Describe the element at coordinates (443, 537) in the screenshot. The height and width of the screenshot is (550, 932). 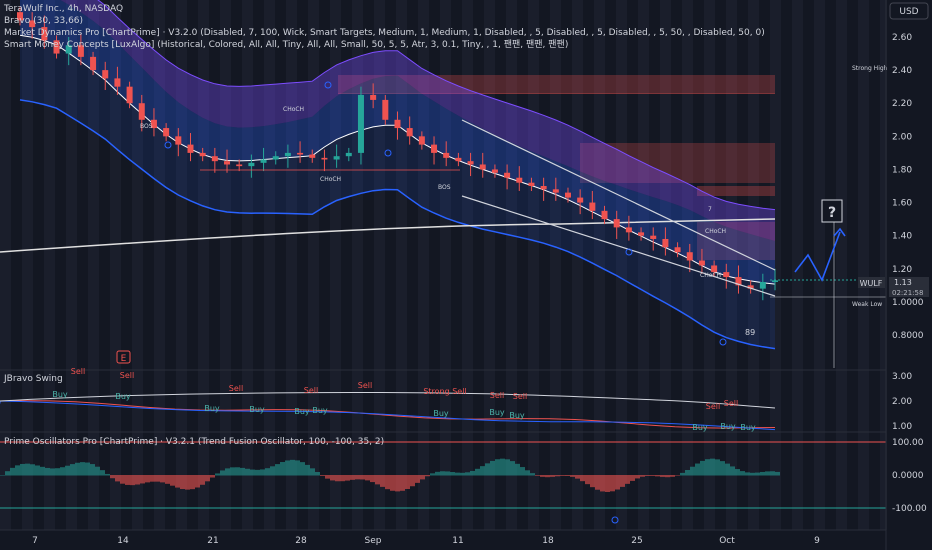
I see `time-axis: 7 14 21 28 Sep 11 18 25 Oct 9` at that location.